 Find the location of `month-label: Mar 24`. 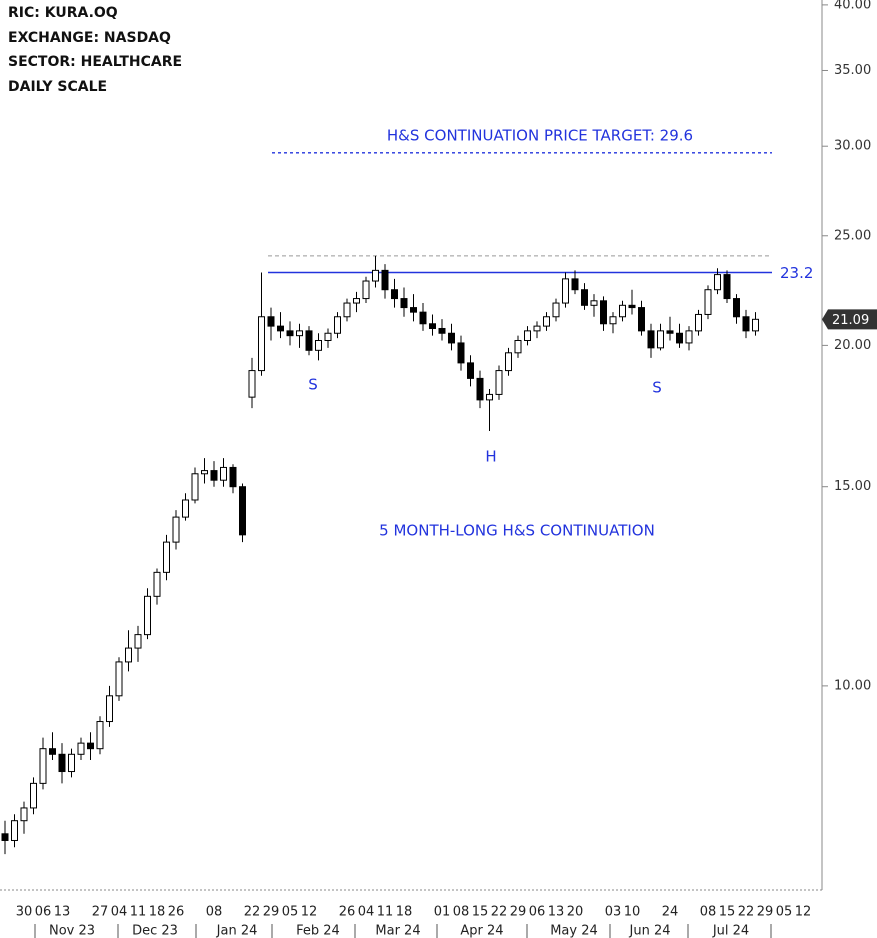

month-label: Mar 24 is located at coordinates (397, 931).